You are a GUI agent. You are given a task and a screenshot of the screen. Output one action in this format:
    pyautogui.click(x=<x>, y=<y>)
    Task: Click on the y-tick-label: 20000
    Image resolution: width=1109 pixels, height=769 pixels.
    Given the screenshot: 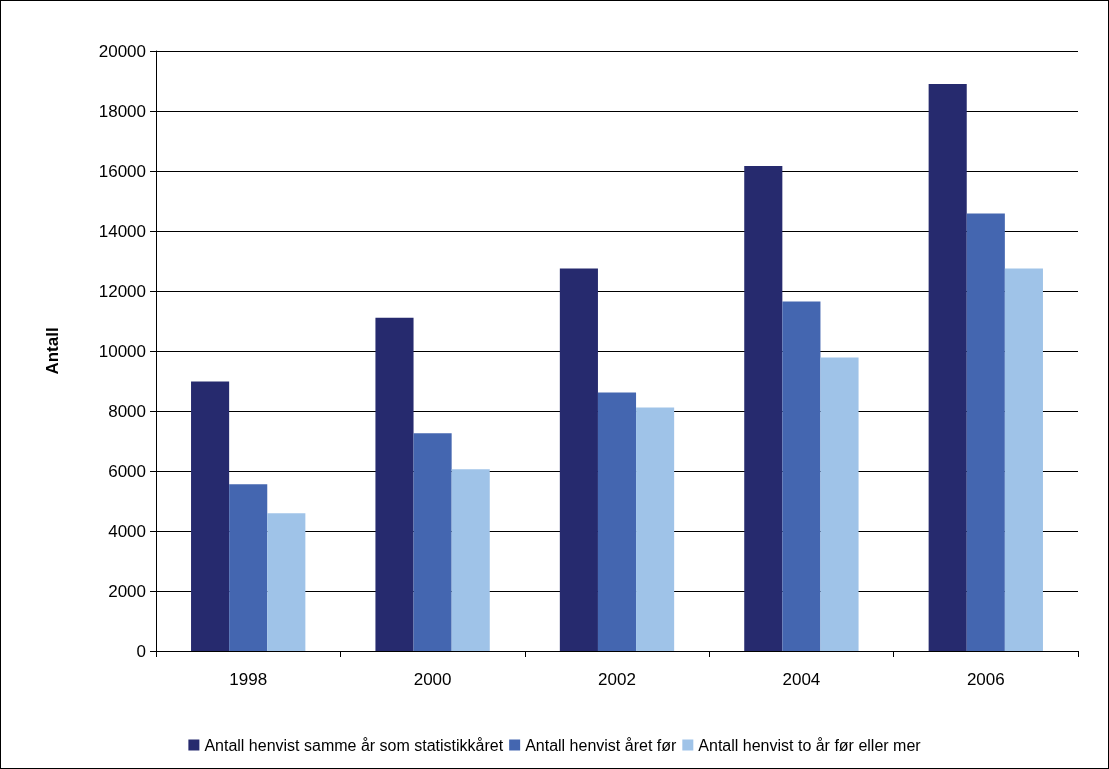 What is the action you would take?
    pyautogui.click(x=122, y=51)
    